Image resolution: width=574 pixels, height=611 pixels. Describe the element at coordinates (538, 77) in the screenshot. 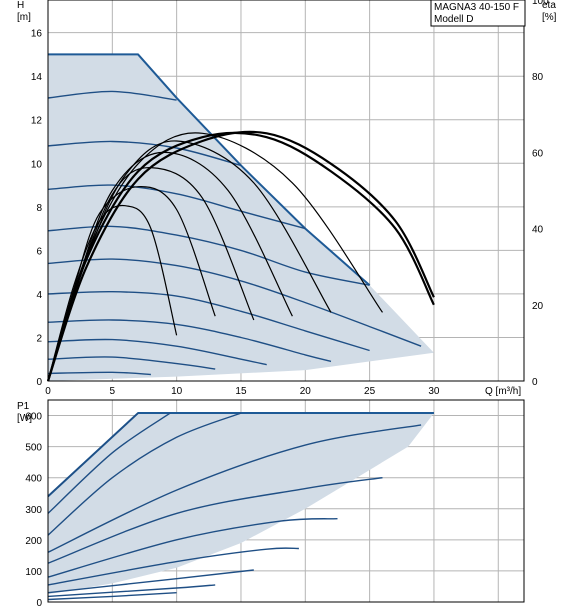

I see `eta-y-tick-label: 80` at that location.